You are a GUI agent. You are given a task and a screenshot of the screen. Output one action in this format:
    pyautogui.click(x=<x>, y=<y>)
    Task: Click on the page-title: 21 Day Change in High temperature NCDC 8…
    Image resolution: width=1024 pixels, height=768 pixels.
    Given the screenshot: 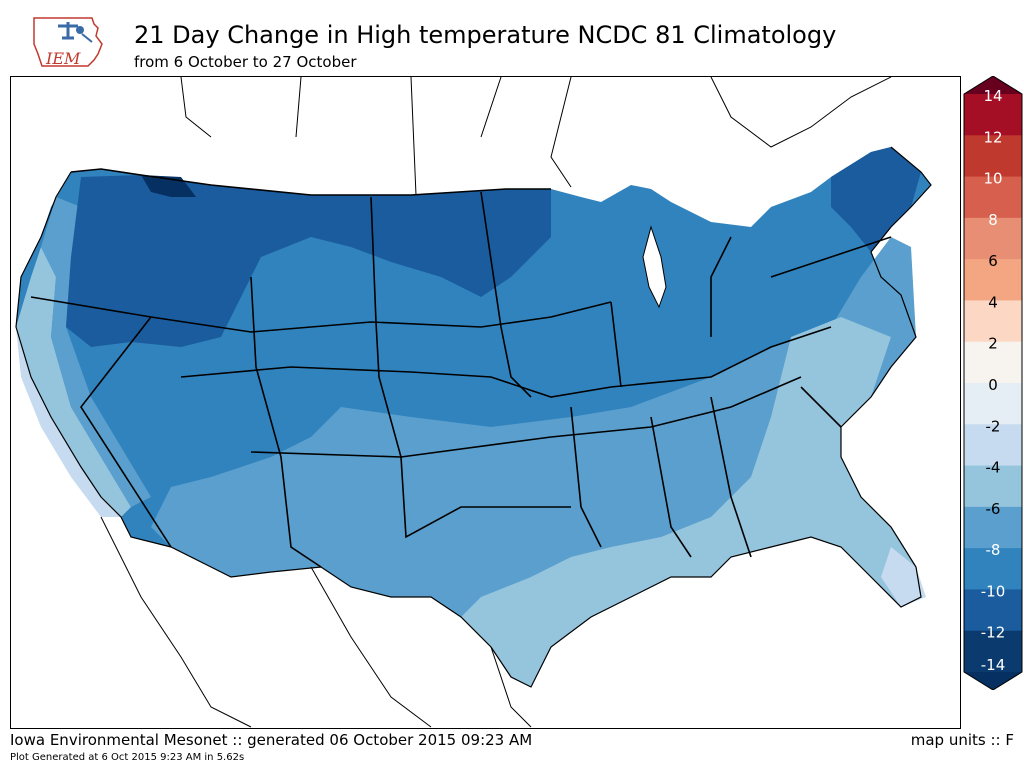 What is the action you would take?
    pyautogui.click(x=485, y=35)
    